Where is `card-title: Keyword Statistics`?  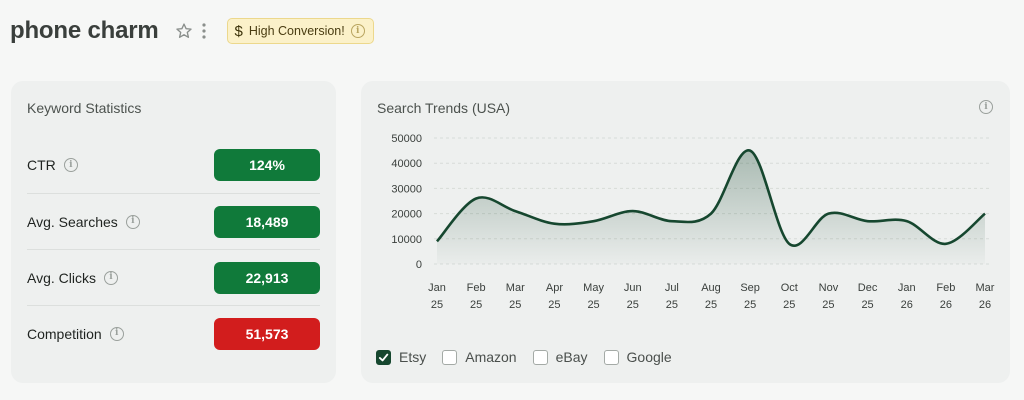 card-title: Keyword Statistics is located at coordinates (84, 108).